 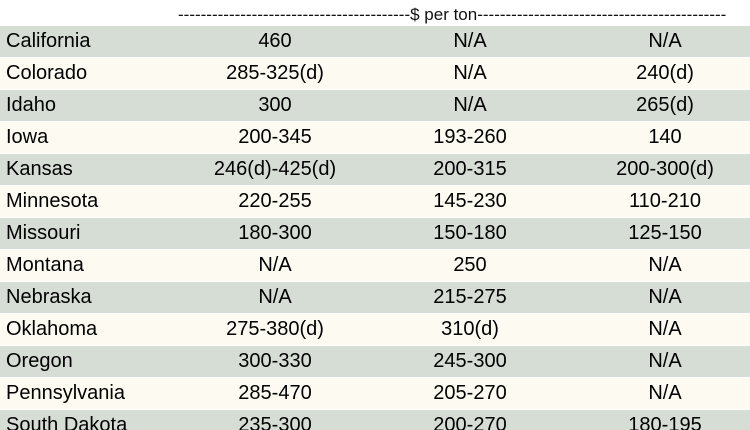 What do you see at coordinates (260, 393) in the screenshot?
I see `price-cell-col1: 285-470` at bounding box center [260, 393].